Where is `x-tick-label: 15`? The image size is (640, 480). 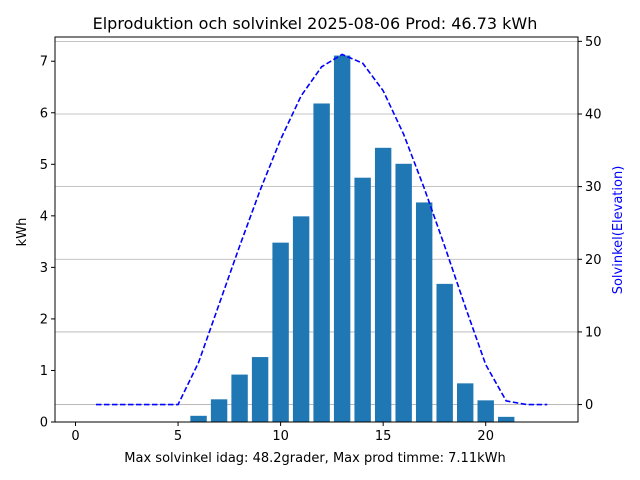 x-tick-label: 15 is located at coordinates (383, 436).